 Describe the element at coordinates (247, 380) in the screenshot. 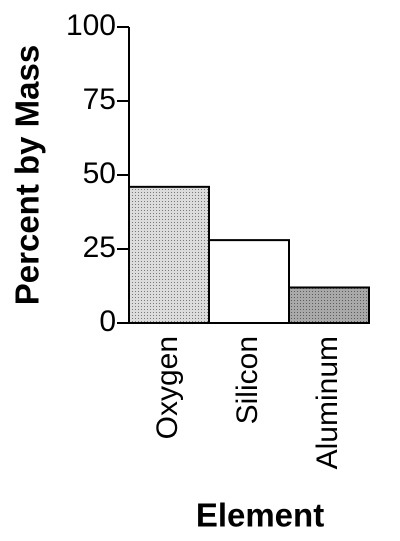

I see `x-tick-label: Silicon` at that location.